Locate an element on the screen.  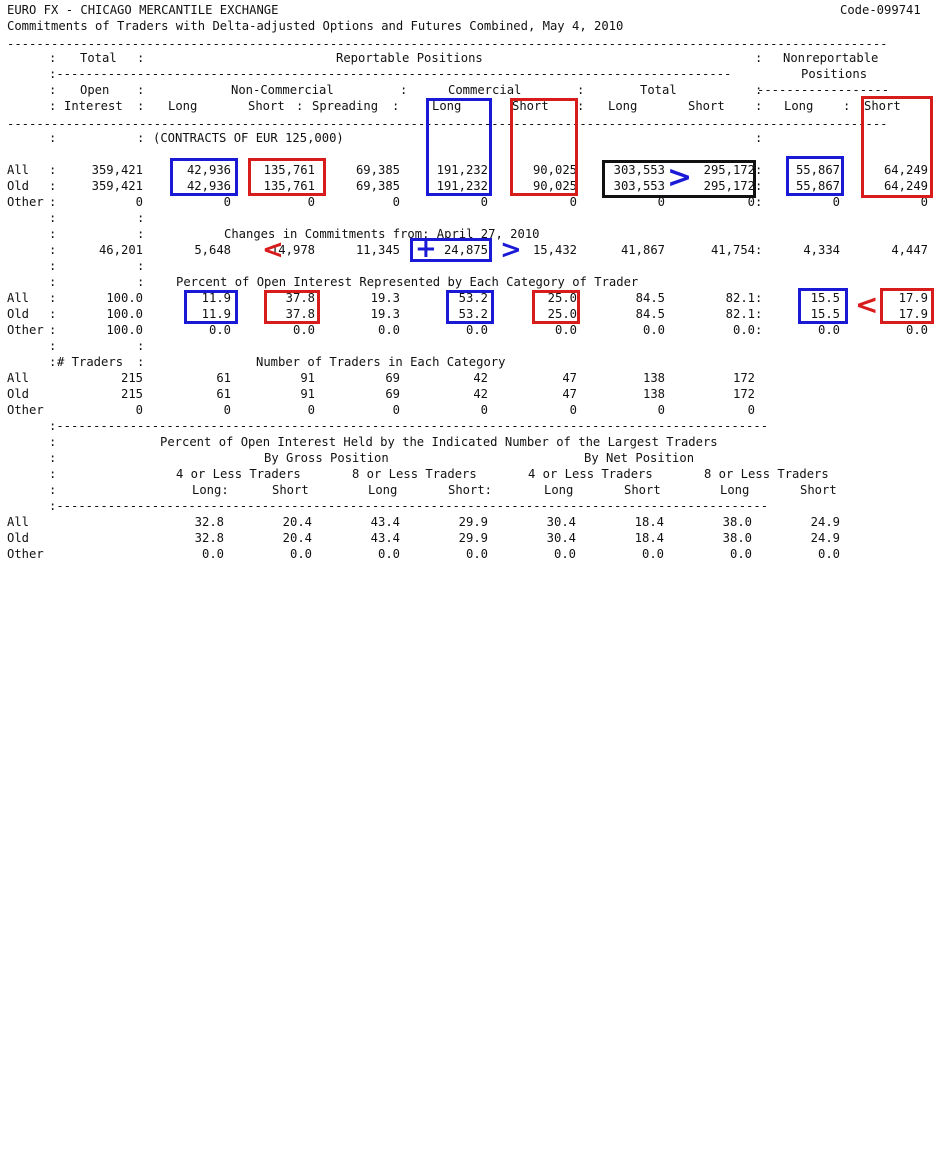
changes-cell: 11,345 is located at coordinates (377, 250).